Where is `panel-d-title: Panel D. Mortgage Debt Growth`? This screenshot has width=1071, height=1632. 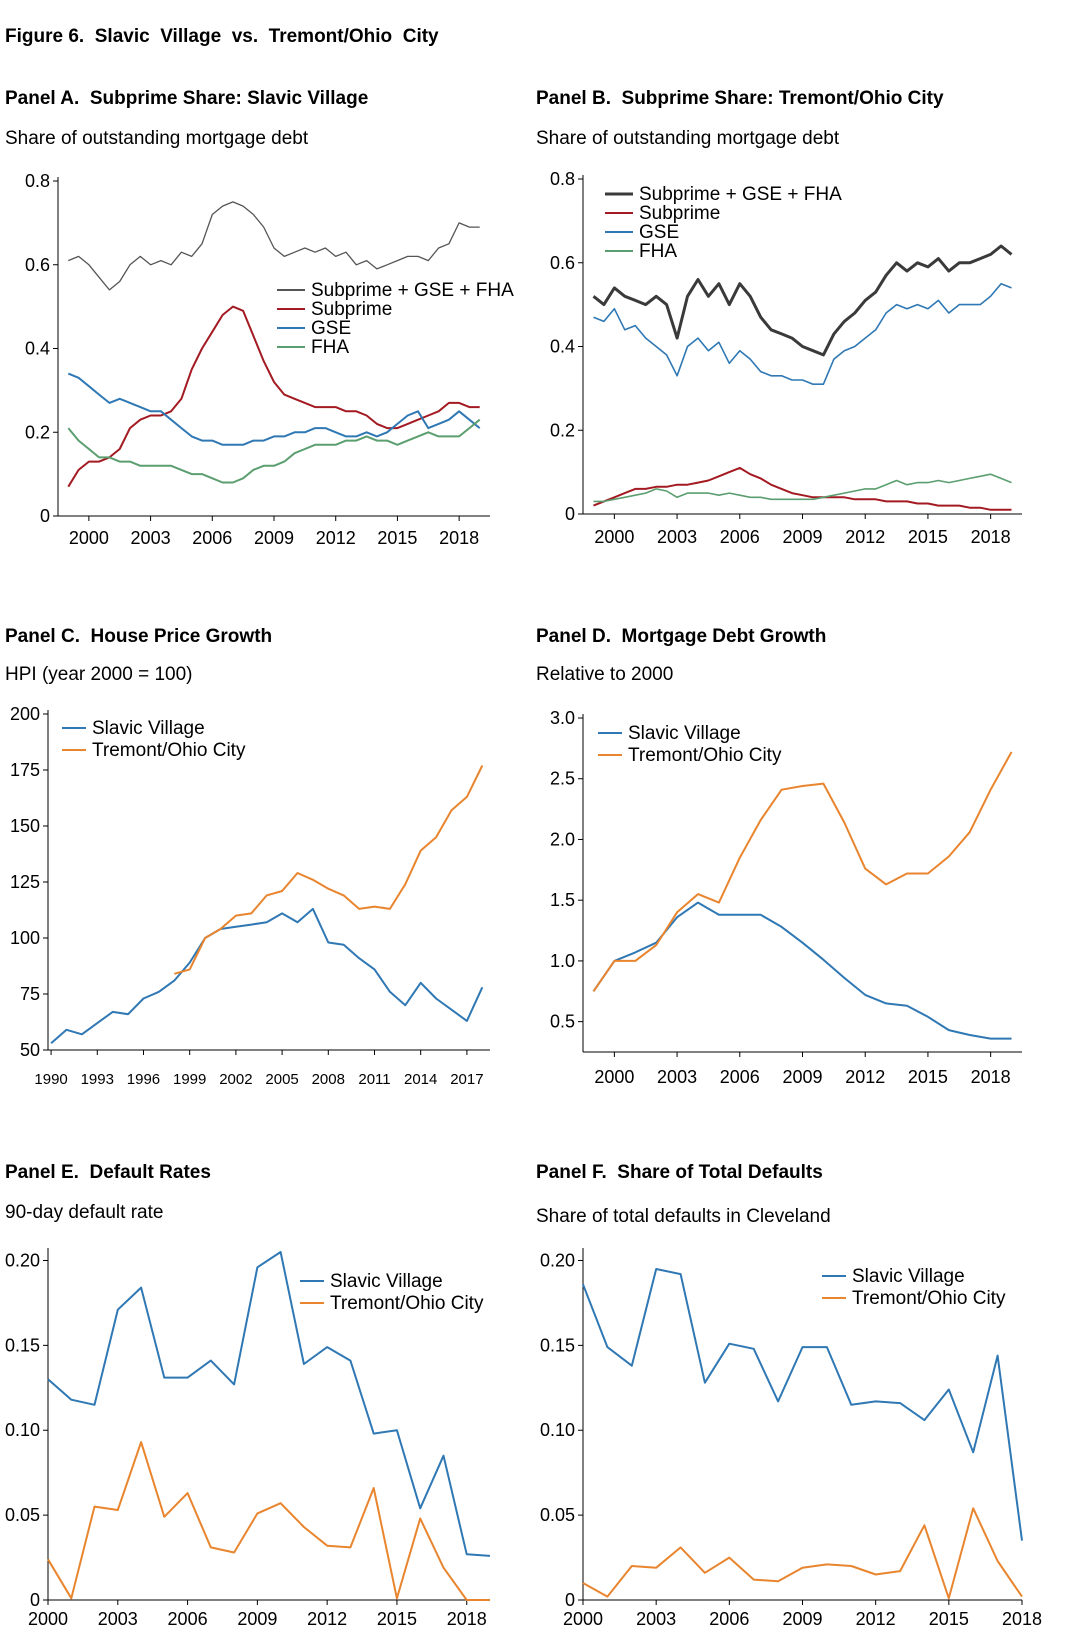
panel-d-title: Panel D. Mortgage Debt Growth is located at coordinates (681, 636).